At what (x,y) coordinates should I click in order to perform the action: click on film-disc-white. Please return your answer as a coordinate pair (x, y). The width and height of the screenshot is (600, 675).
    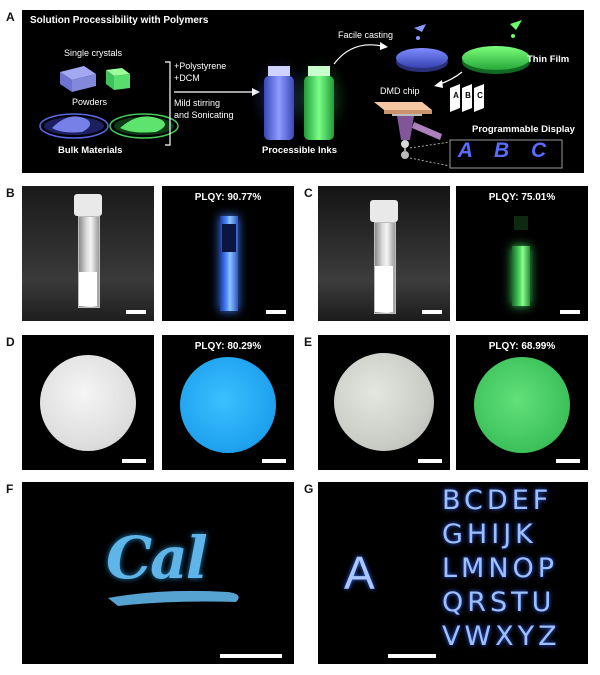
    Looking at the image, I should click on (88, 403).